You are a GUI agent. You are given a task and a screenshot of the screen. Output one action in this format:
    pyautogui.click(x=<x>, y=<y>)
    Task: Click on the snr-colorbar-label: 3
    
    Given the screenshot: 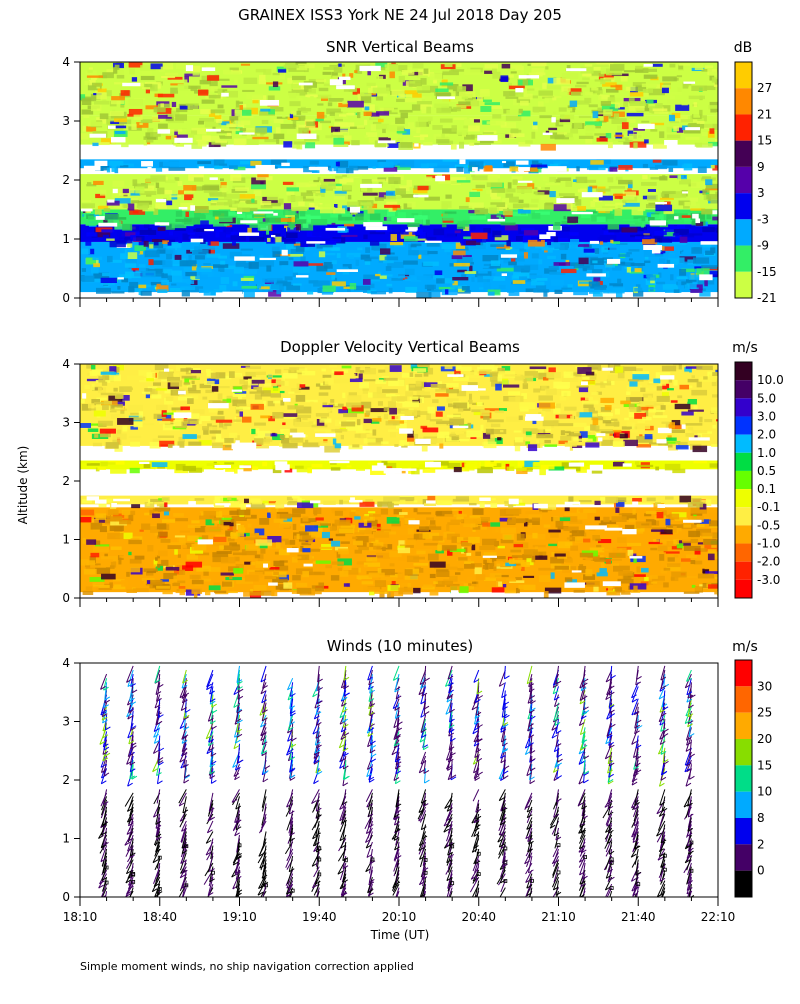 What is the action you would take?
    pyautogui.click(x=761, y=193)
    